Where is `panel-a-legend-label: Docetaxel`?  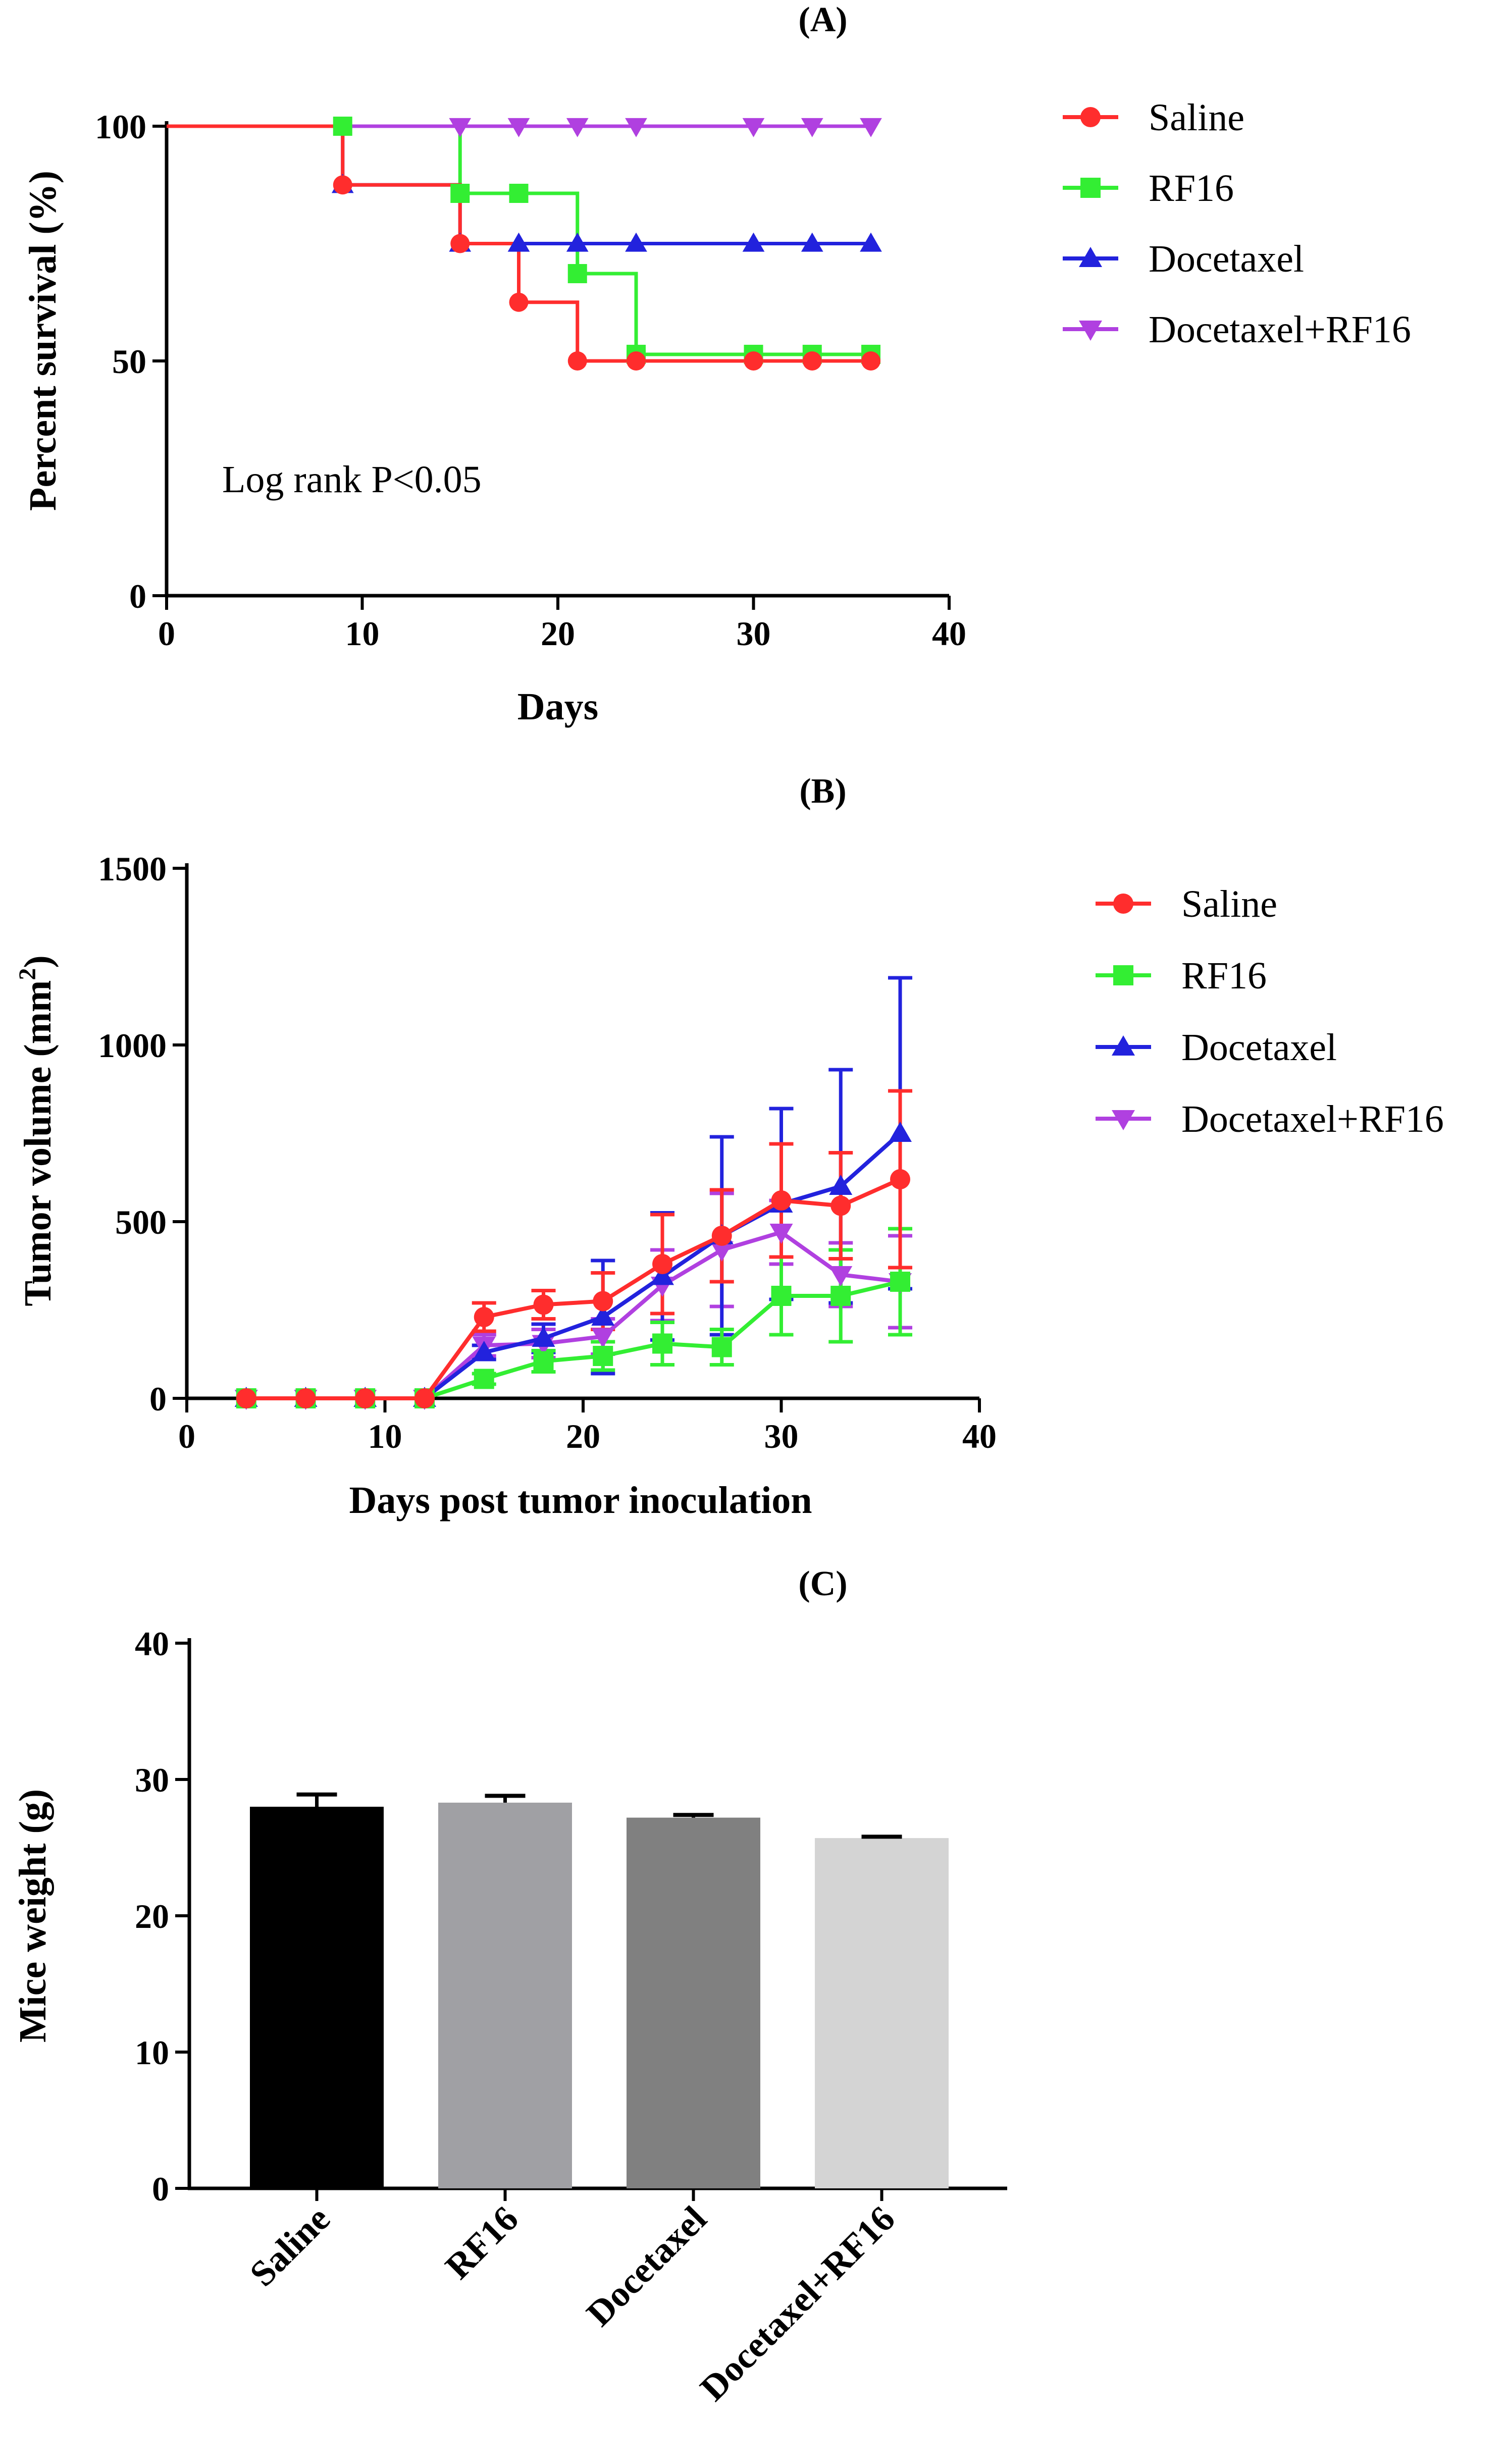
panel-a-legend-label: Docetaxel is located at coordinates (1226, 259).